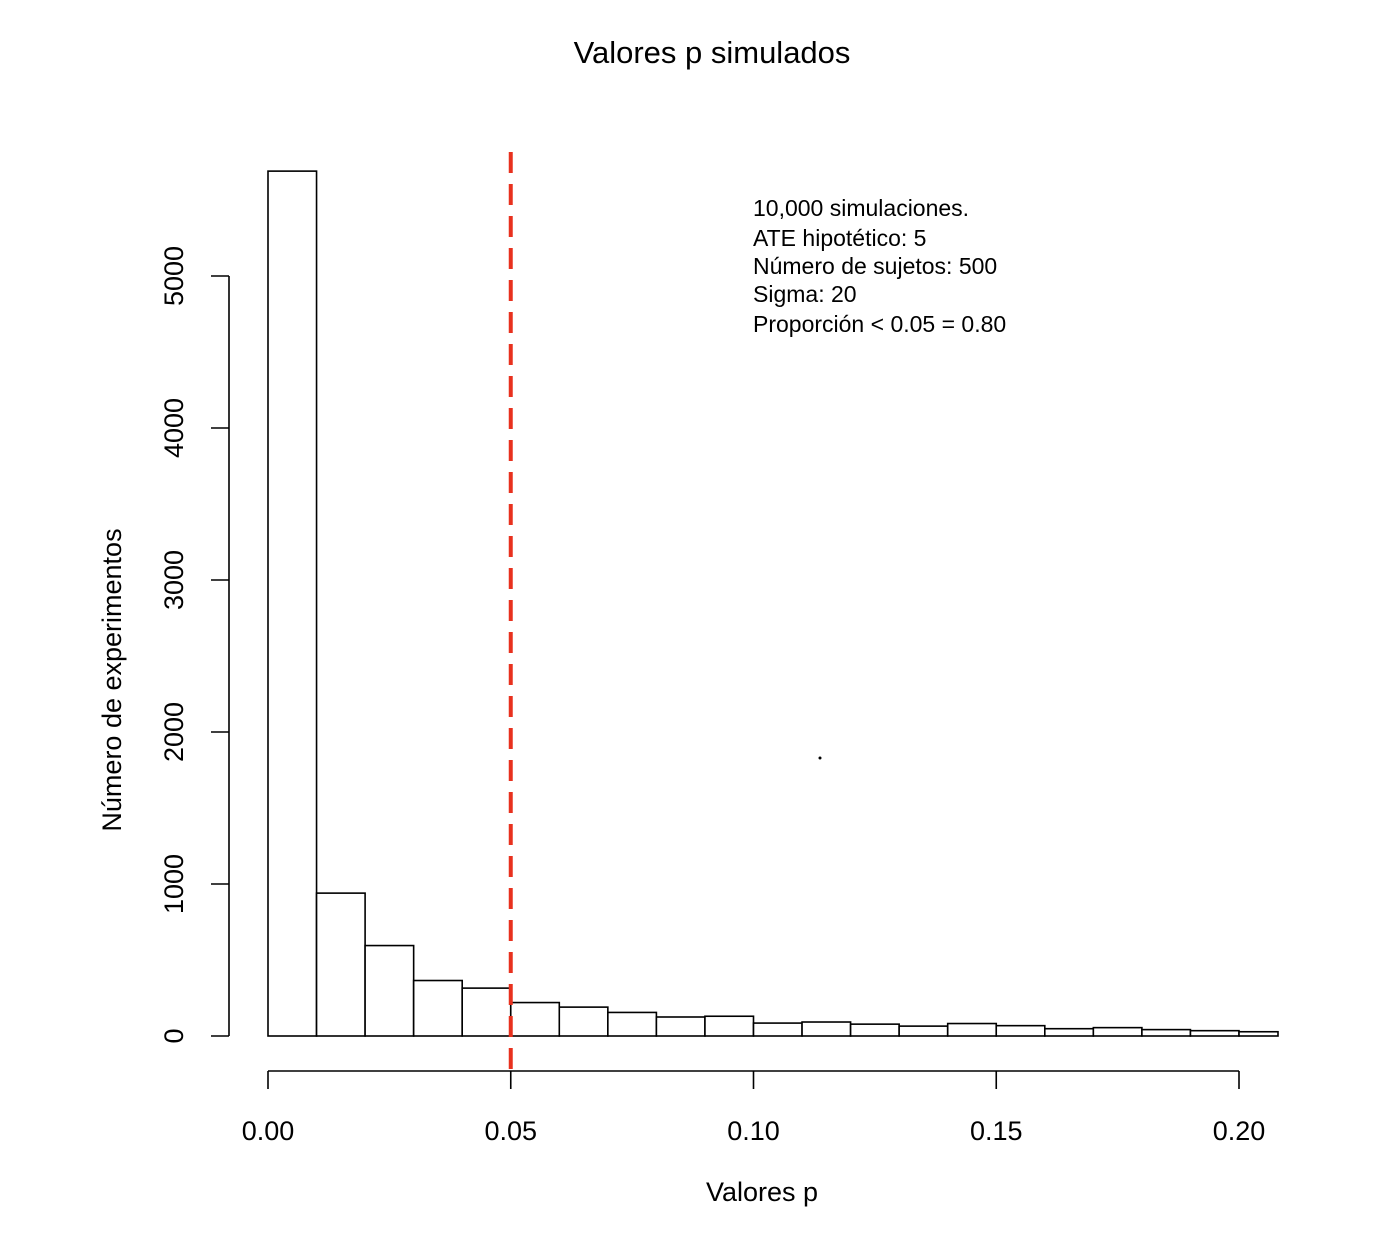  What do you see at coordinates (712, 52) in the screenshot?
I see `chart-title: Valores p simulados` at bounding box center [712, 52].